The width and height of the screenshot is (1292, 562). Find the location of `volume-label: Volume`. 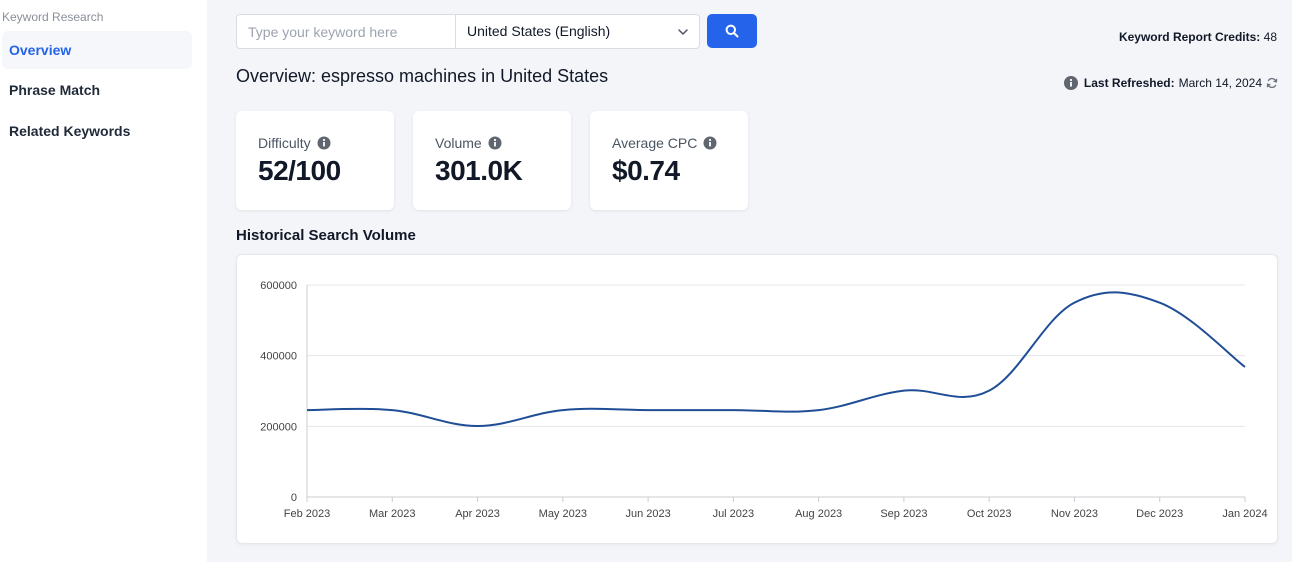

volume-label: Volume is located at coordinates (458, 143).